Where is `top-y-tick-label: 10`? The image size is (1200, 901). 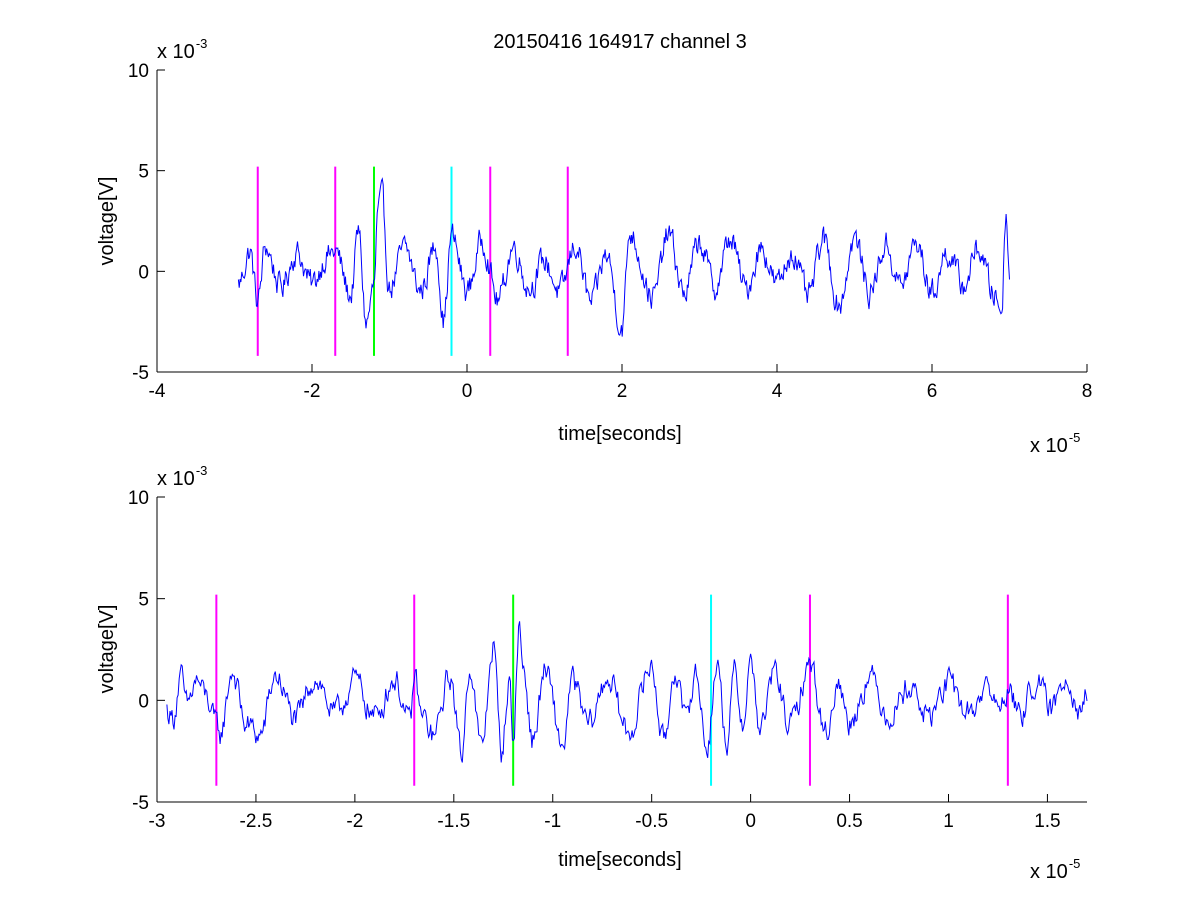 top-y-tick-label: 10 is located at coordinates (138, 71).